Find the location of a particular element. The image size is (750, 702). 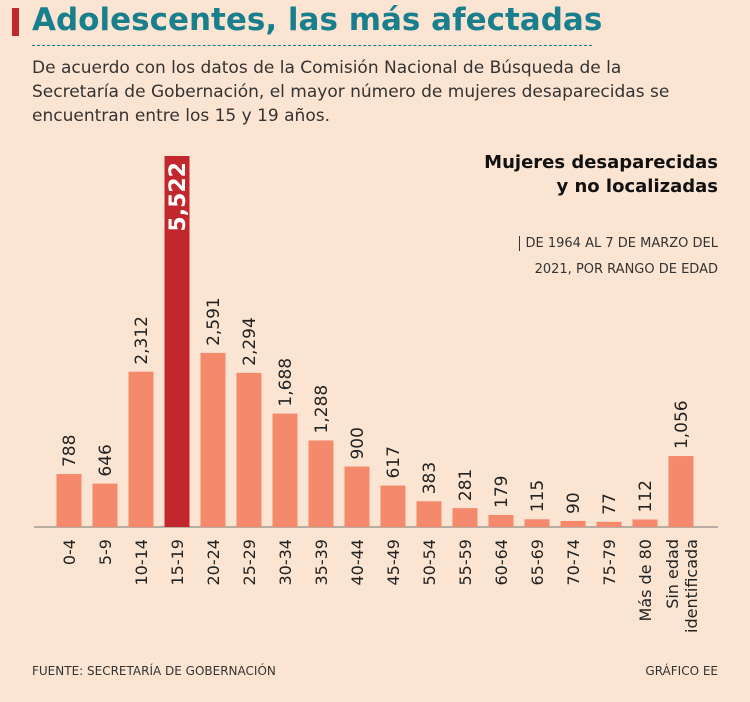

value-label: 900 is located at coordinates (358, 443).